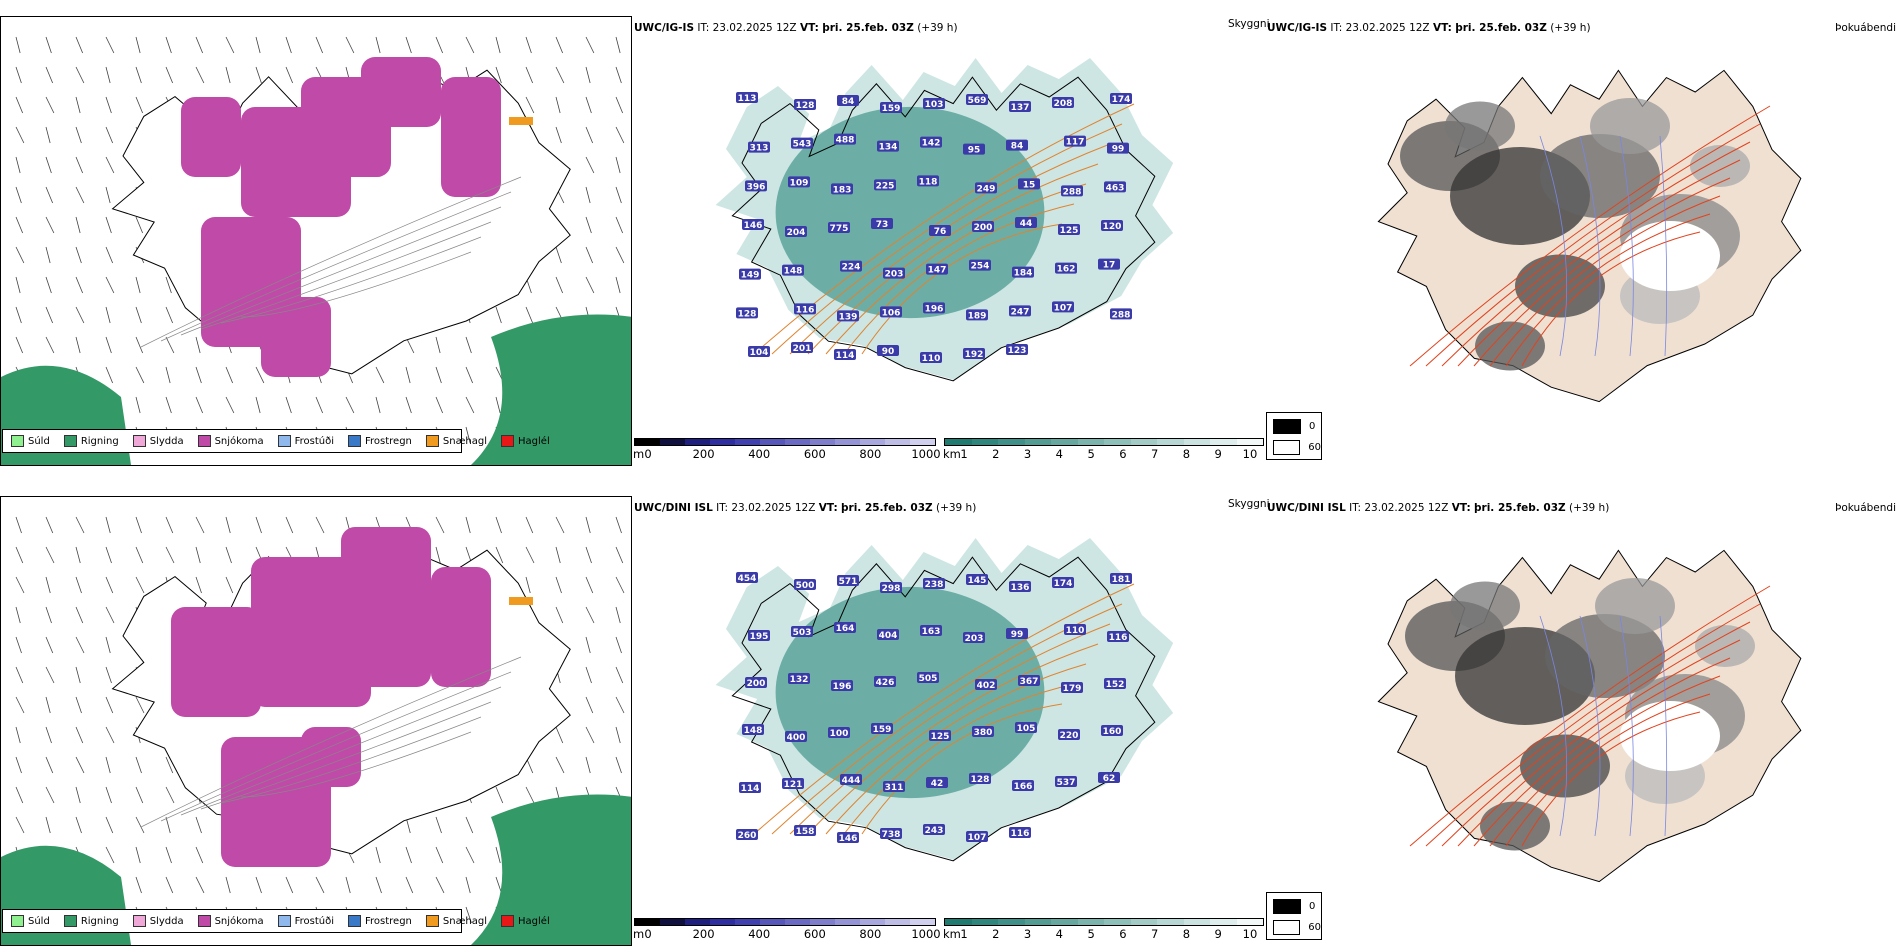 The image size is (1900, 950). I want to click on cloud-base-label: 105, so click(1026, 729).